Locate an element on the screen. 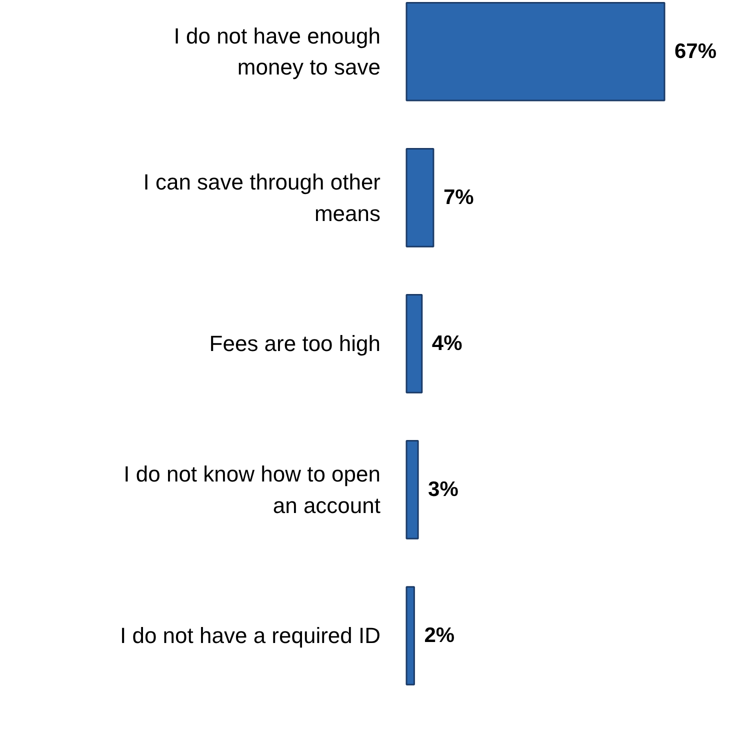 The image size is (730, 736). y-tick-label: I do not have a required ID is located at coordinates (250, 635).